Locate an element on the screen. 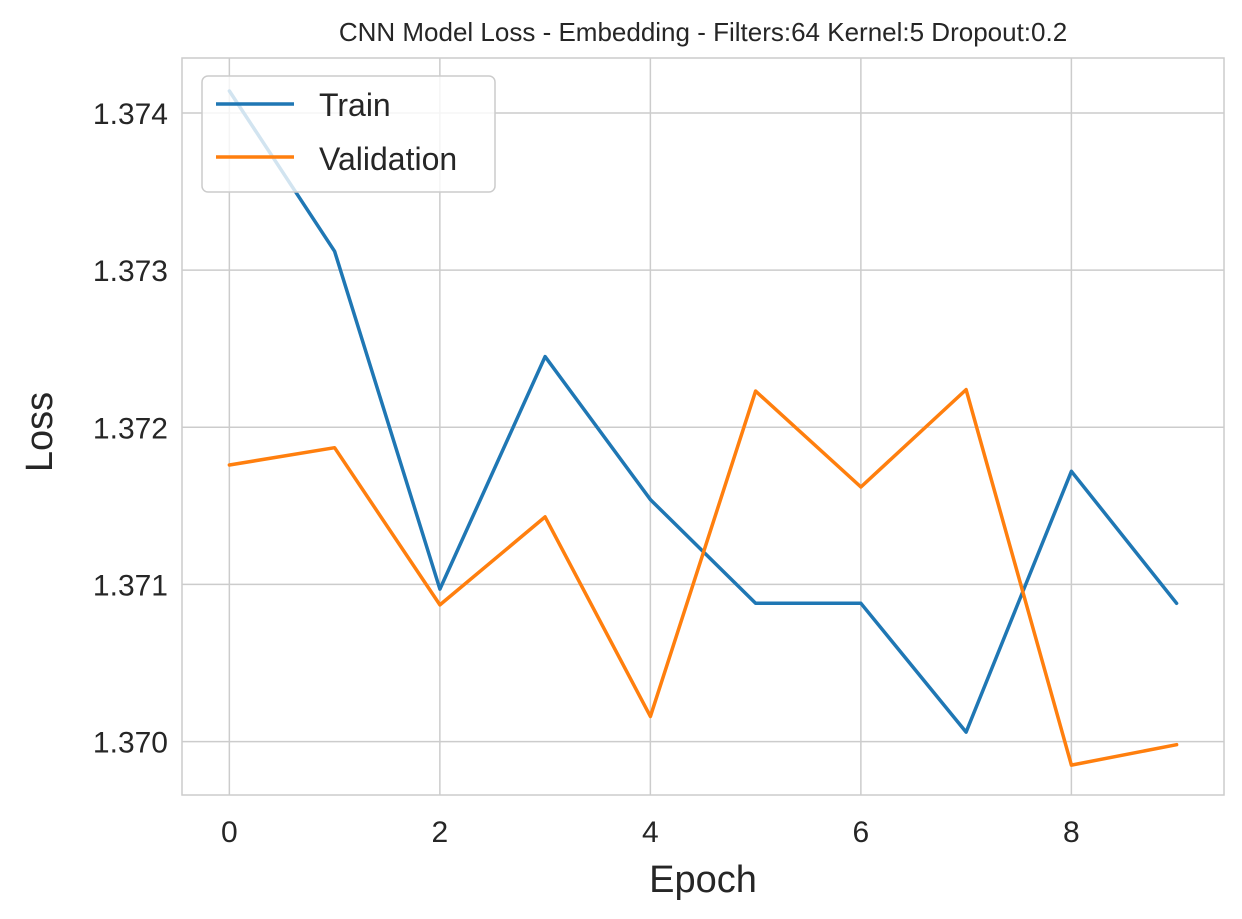 The height and width of the screenshot is (919, 1242). y-axis-label: Loss is located at coordinates (40, 432).